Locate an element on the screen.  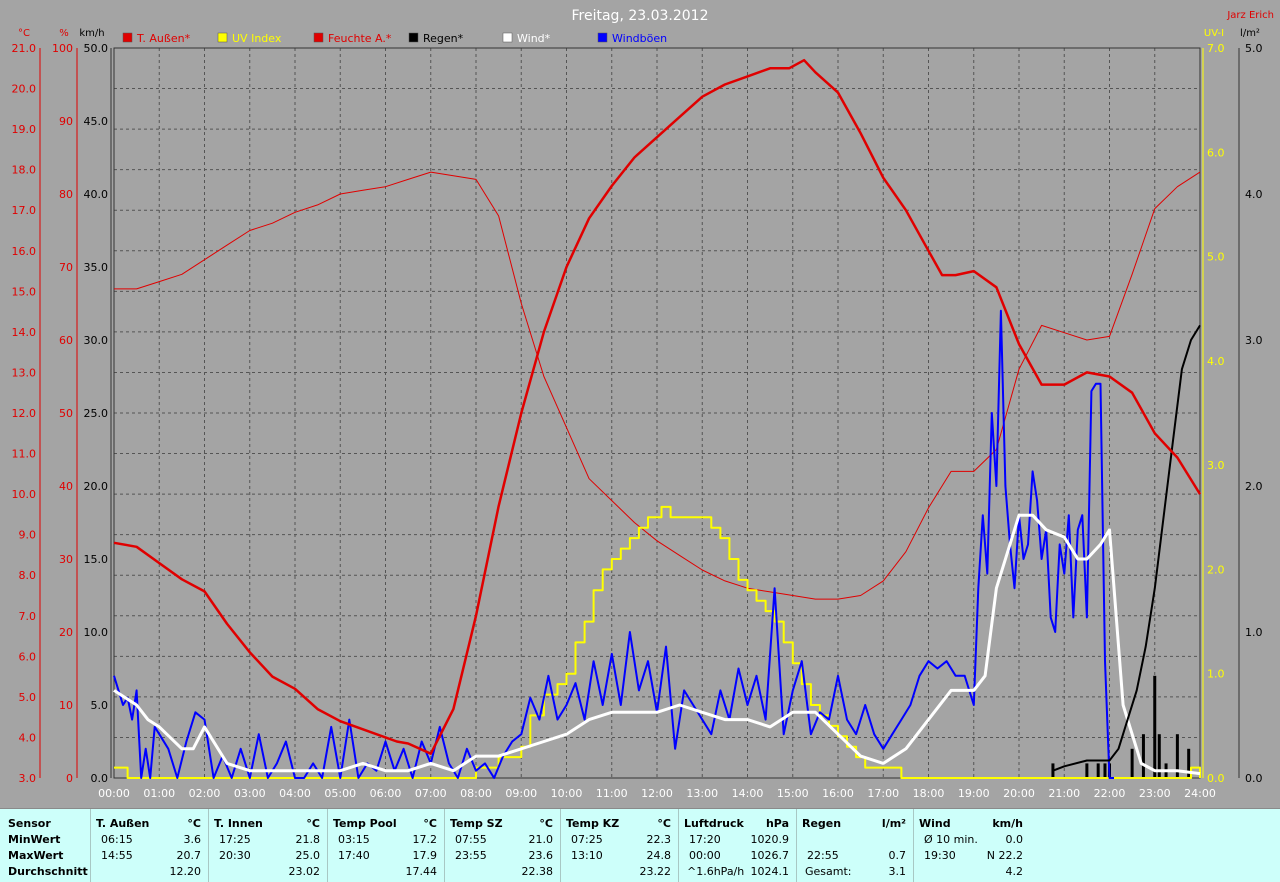
stats-min-value: 21.0 is located at coordinates (541, 839).